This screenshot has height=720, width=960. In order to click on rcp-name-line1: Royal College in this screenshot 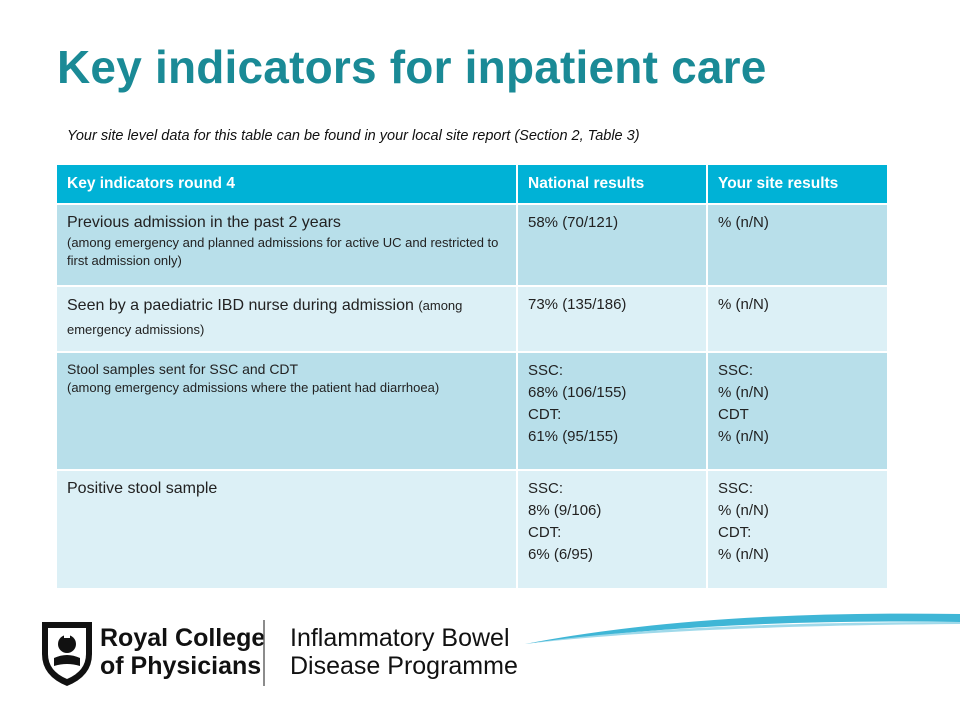, I will do `click(182, 638)`.